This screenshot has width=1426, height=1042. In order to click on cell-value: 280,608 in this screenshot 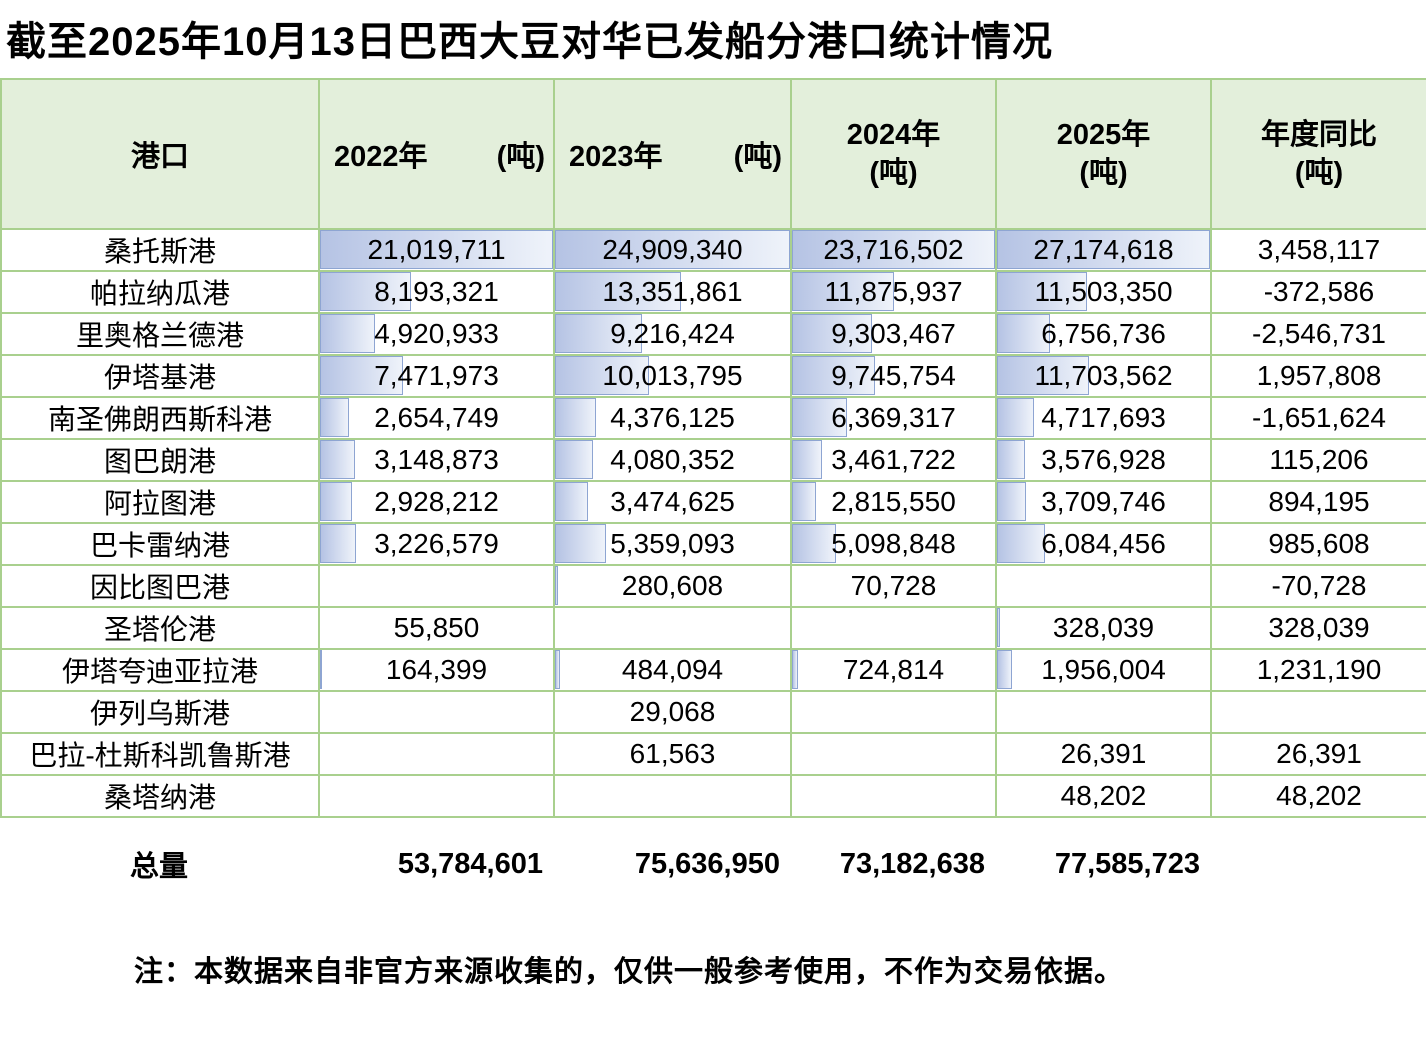, I will do `click(672, 585)`.